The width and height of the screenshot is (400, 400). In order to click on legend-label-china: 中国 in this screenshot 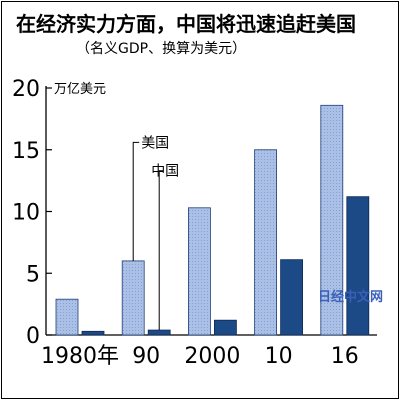, I will do `click(165, 172)`.